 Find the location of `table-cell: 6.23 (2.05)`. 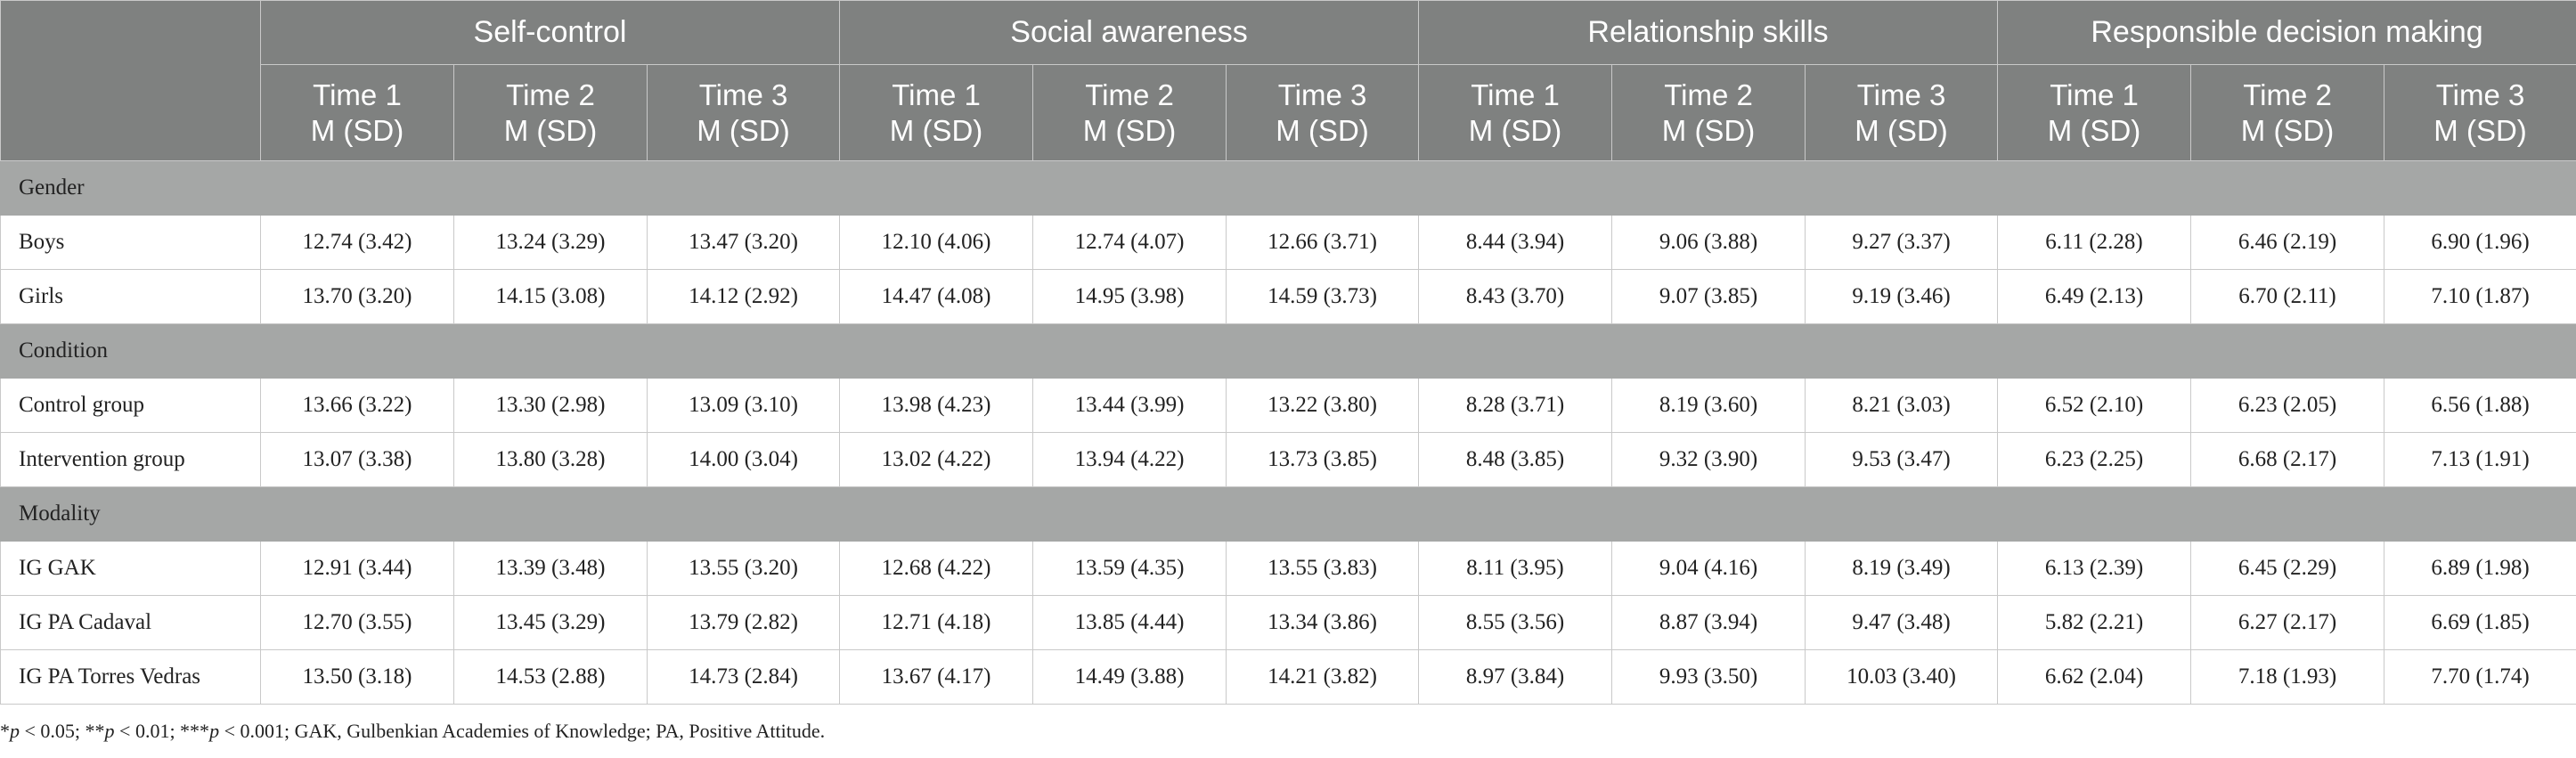

table-cell: 6.23 (2.05) is located at coordinates (2287, 405).